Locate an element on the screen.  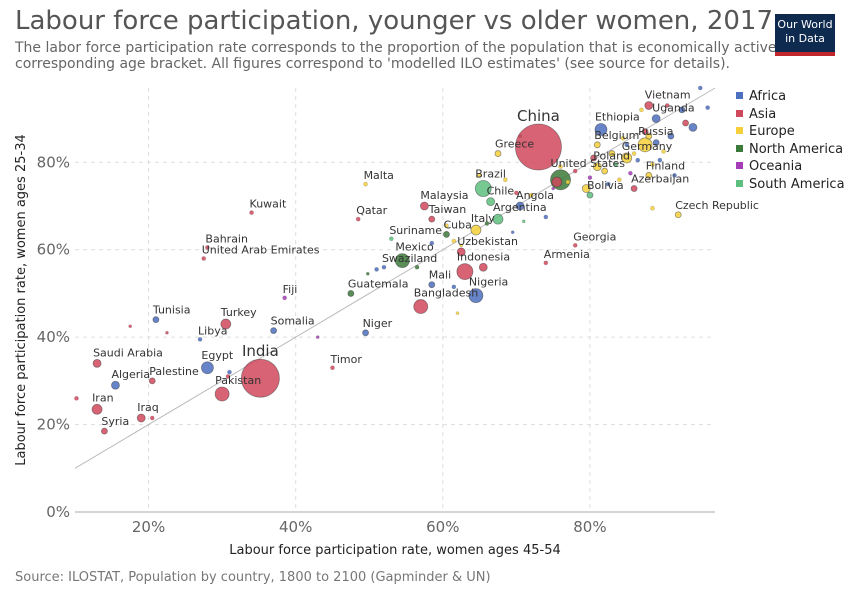
legend-item-africa: Africa is located at coordinates (790, 97).